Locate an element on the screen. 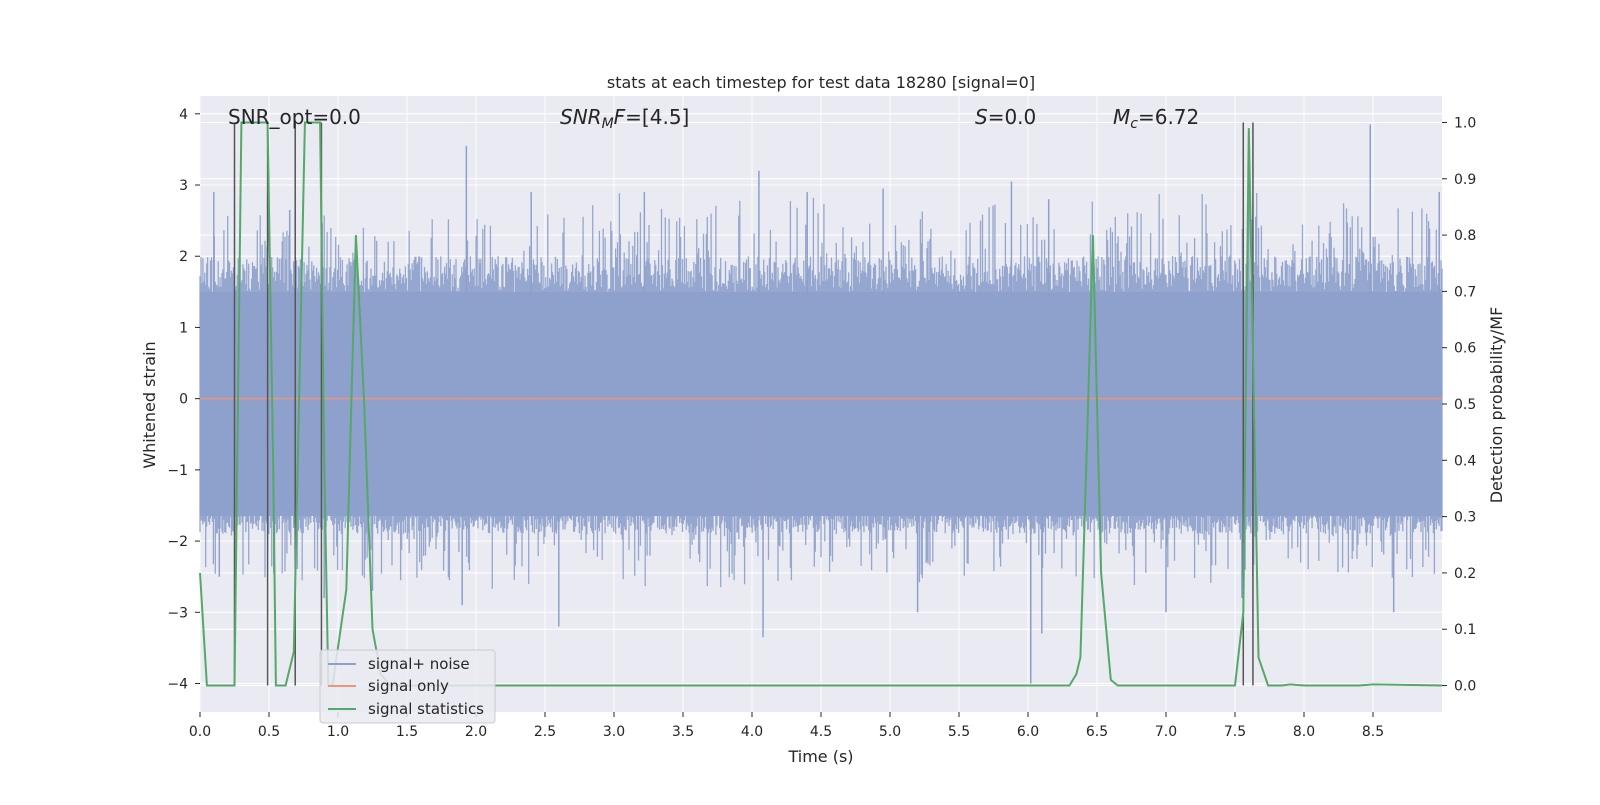 The image size is (1600, 805). x-tick-label: 8.0 is located at coordinates (1304, 732).